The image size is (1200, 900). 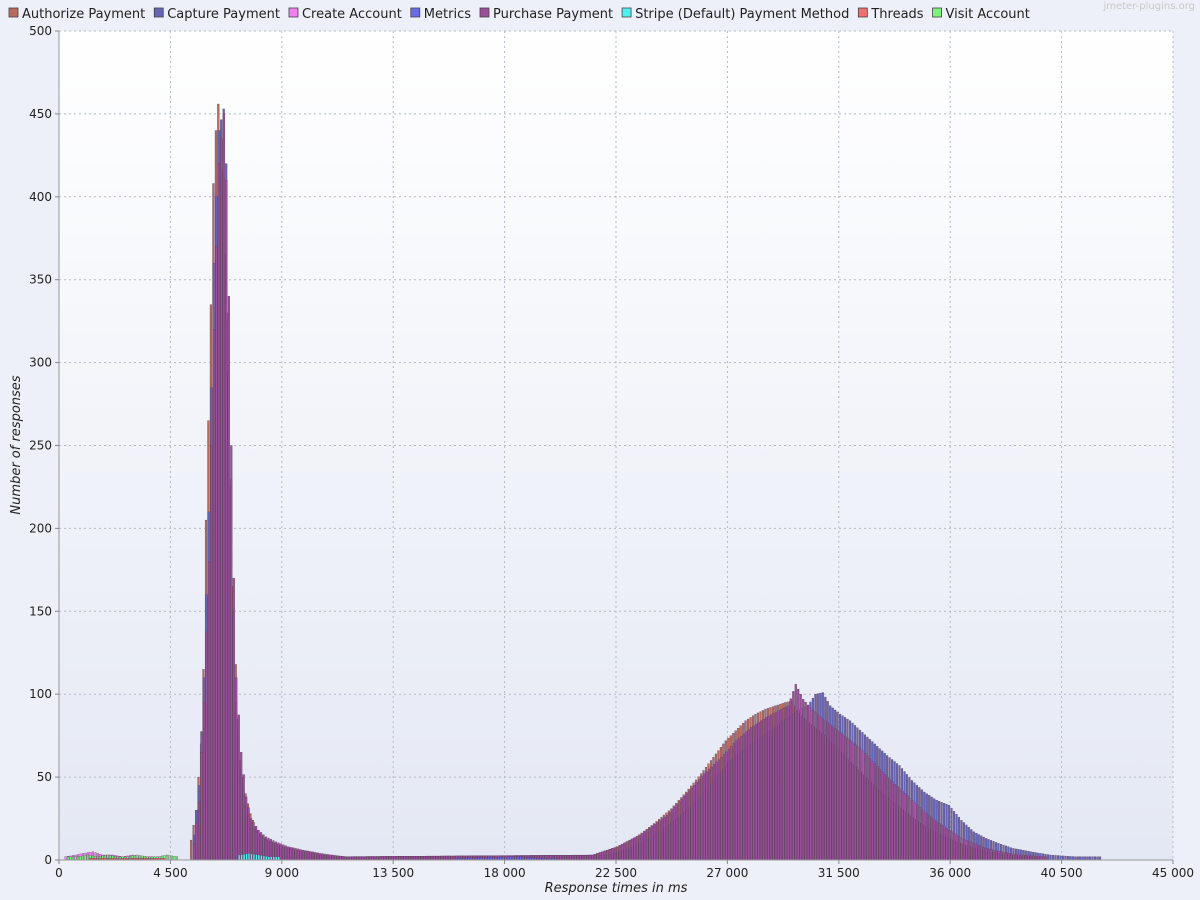 I want to click on legend-item-purchase-payment: Purchase Payment, so click(x=546, y=14).